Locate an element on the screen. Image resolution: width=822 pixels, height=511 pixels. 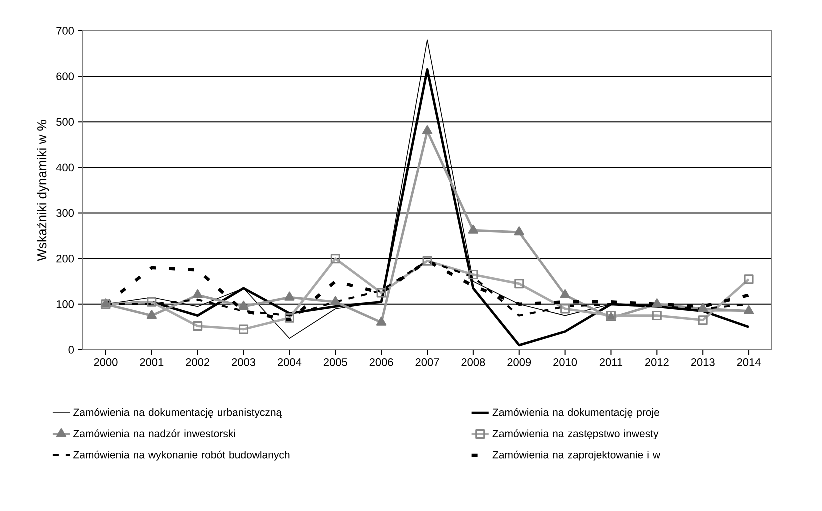
y-tick-label: 700 is located at coordinates (65, 31).